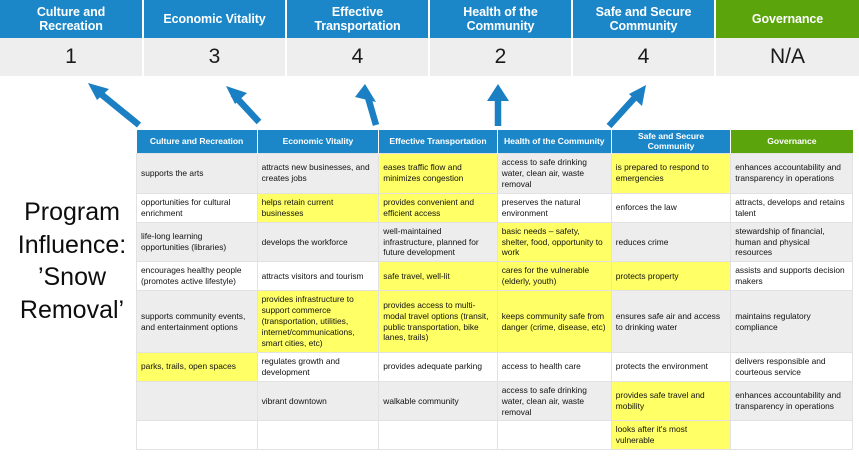  Describe the element at coordinates (791, 321) in the screenshot. I see `matrix-cell: maintains regulatory compliance` at that location.